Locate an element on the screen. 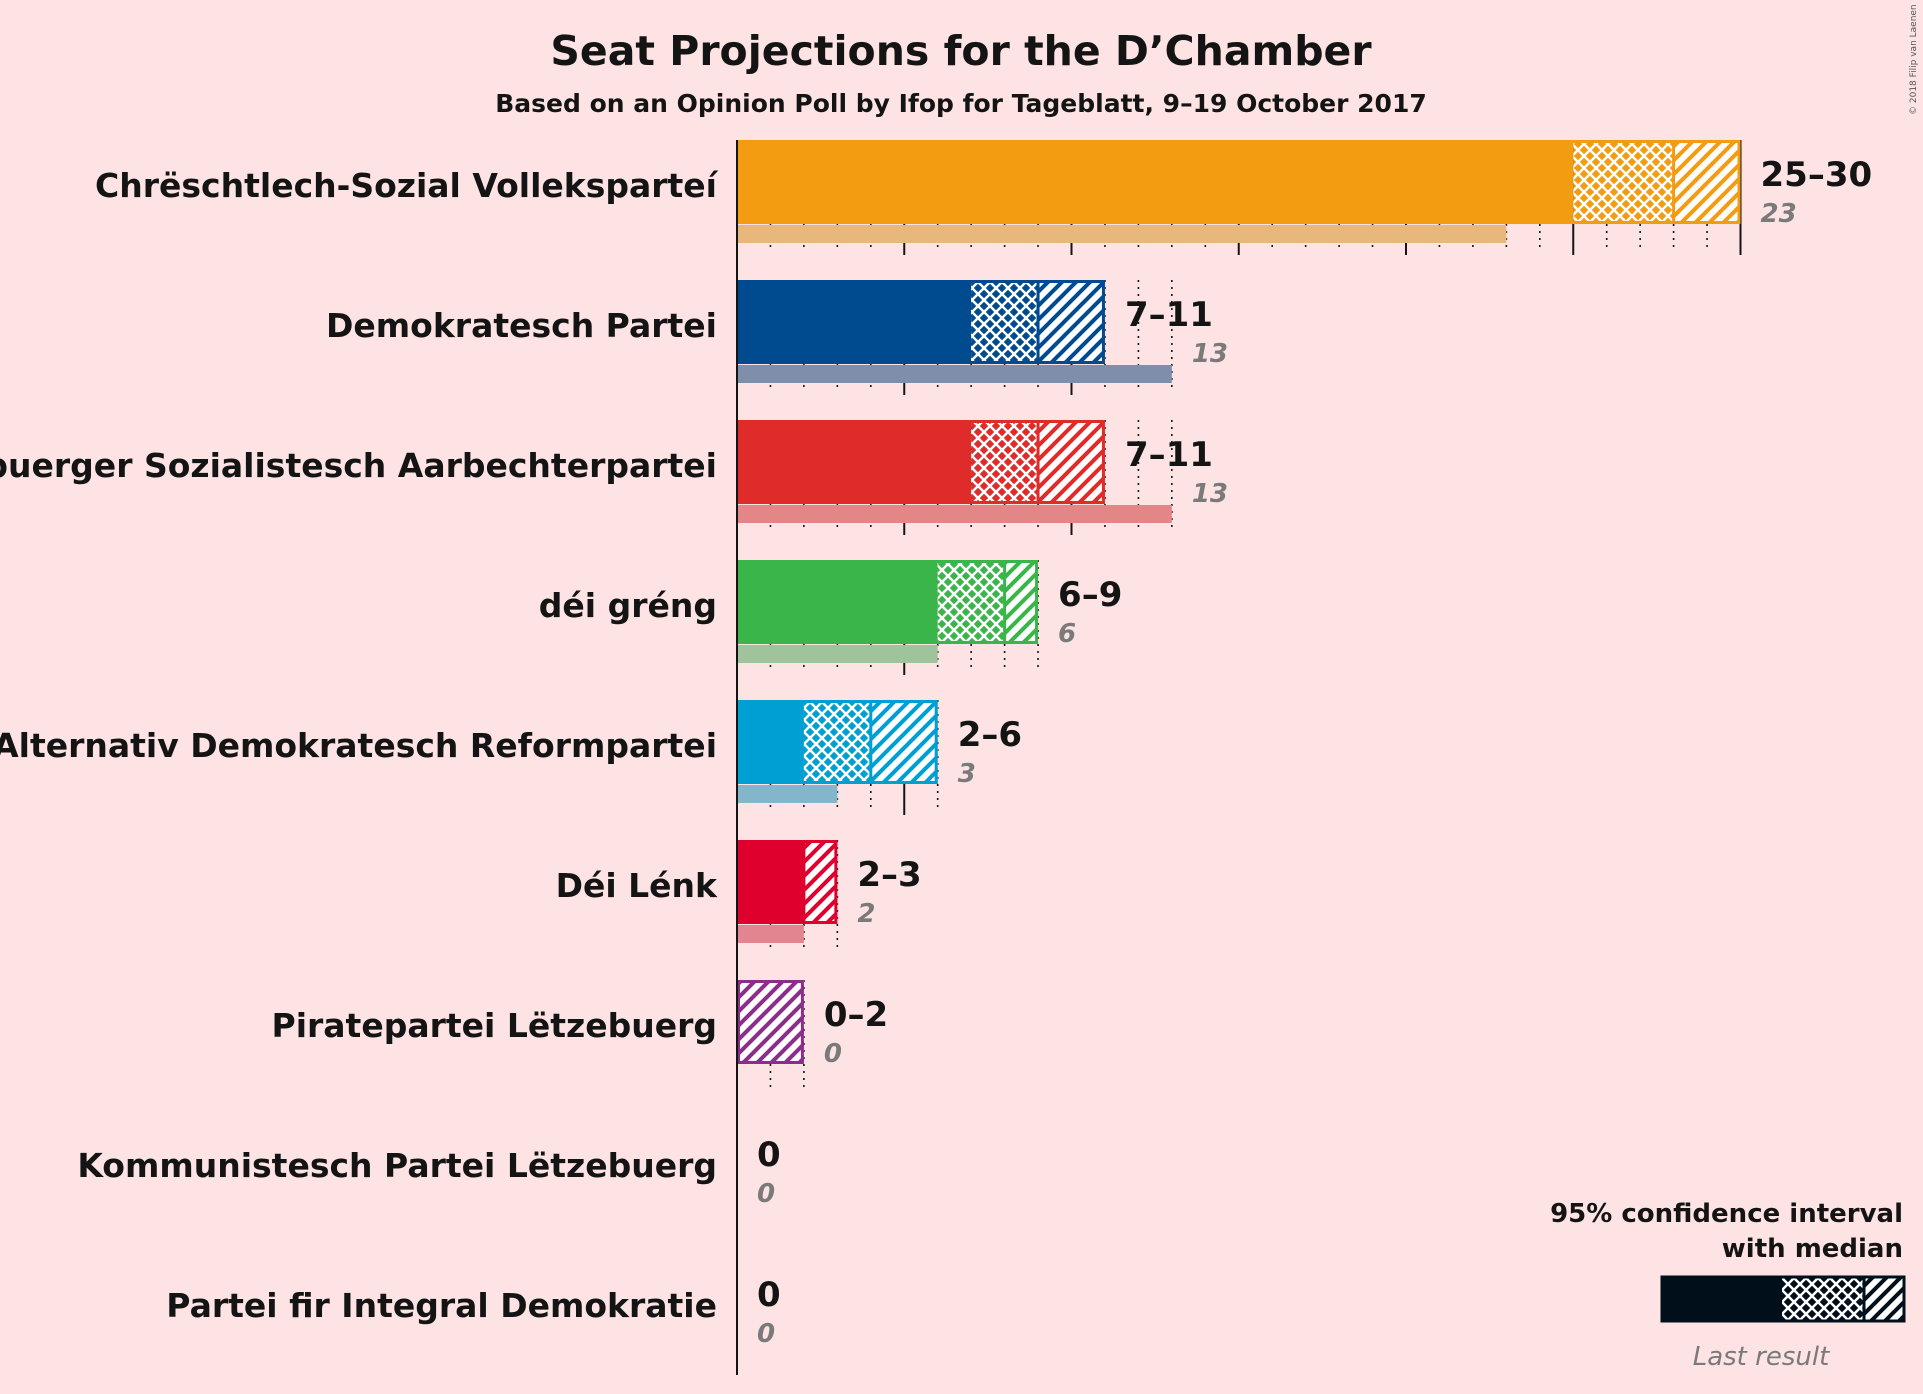 The width and height of the screenshot is (1923, 1394). legend-outline is located at coordinates (1783, 1299).